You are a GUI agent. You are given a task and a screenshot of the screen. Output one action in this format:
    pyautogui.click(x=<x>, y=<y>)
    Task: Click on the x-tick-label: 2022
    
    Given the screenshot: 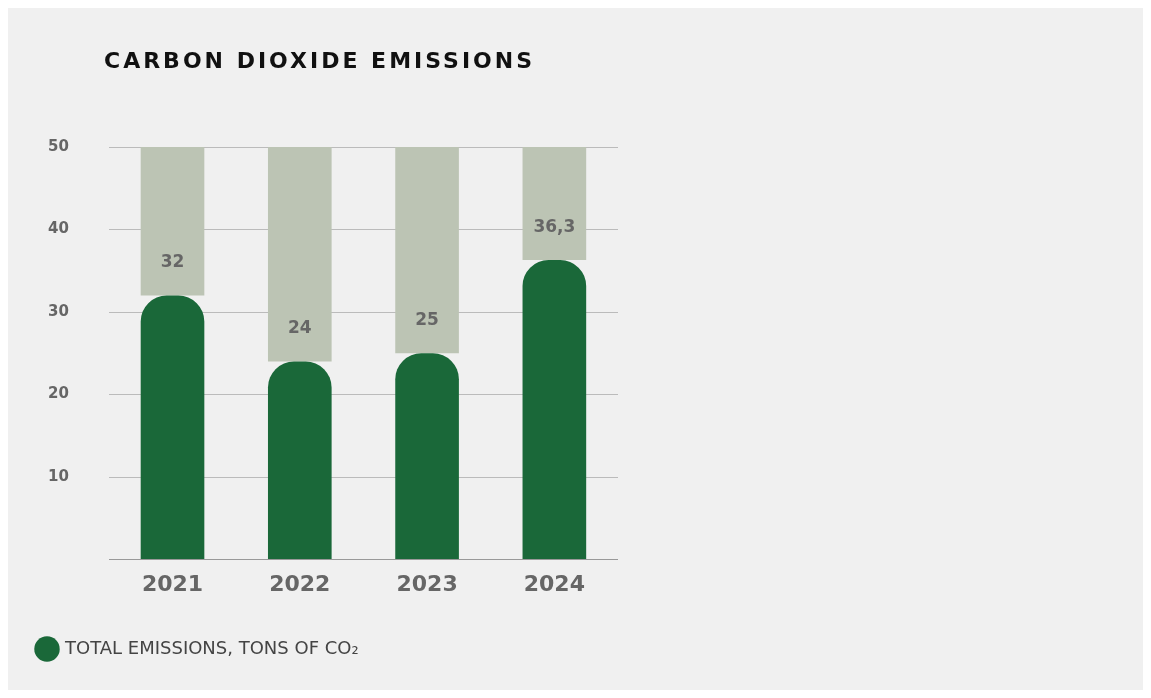 What is the action you would take?
    pyautogui.click(x=300, y=583)
    